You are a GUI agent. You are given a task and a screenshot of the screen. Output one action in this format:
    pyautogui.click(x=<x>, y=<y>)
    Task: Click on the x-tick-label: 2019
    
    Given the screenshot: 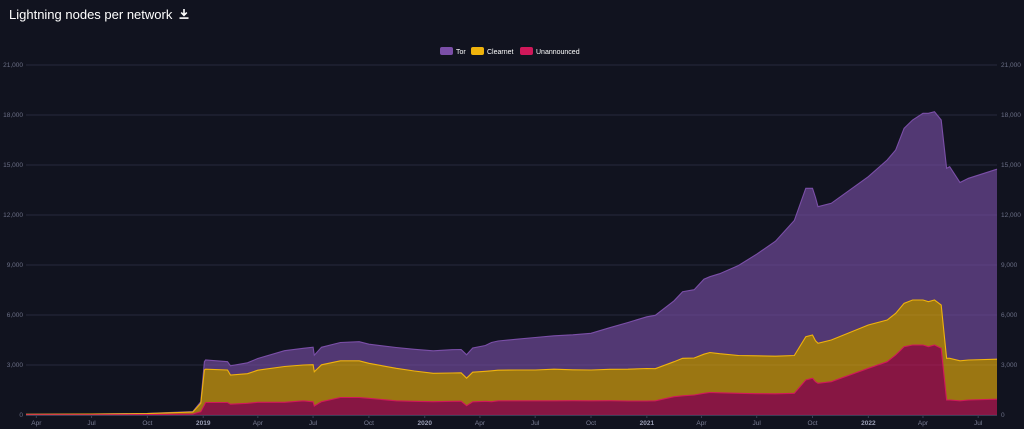 What is the action you would take?
    pyautogui.click(x=203, y=423)
    